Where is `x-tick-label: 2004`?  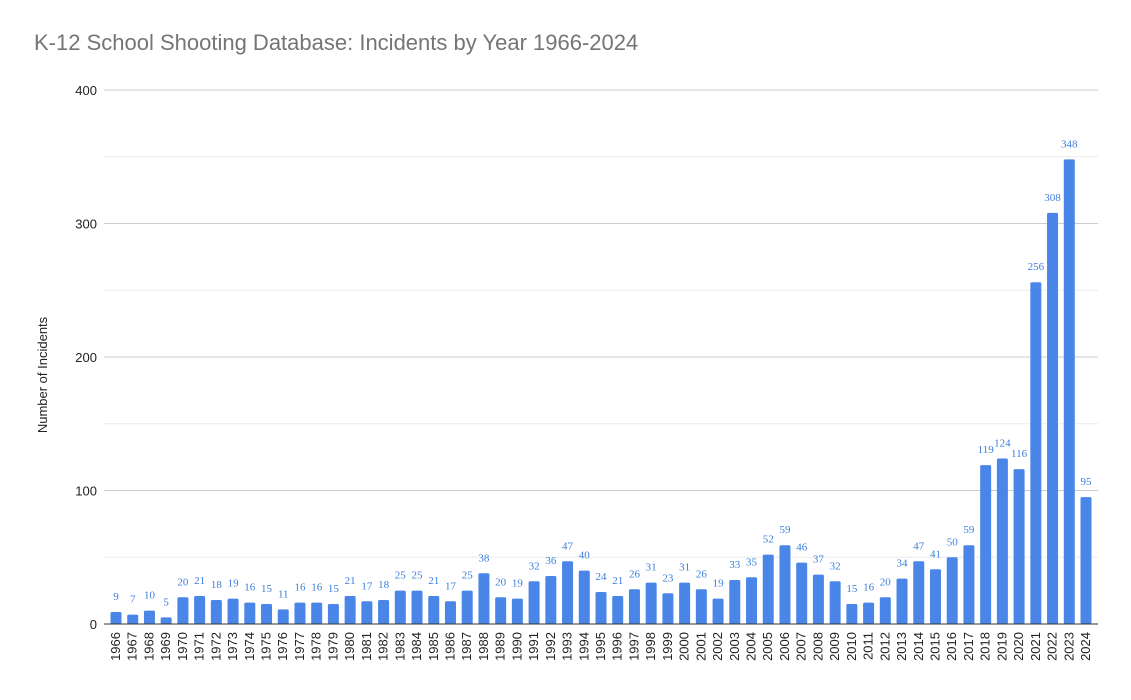 x-tick-label: 2004 is located at coordinates (751, 646).